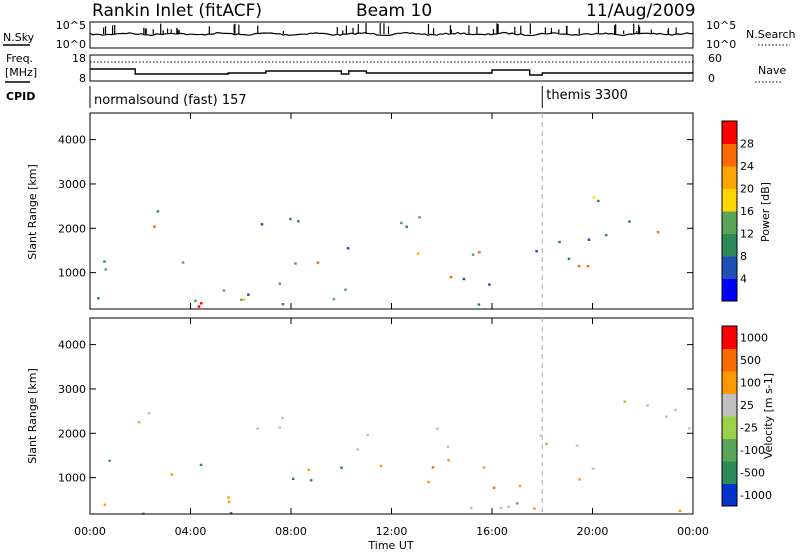  Describe the element at coordinates (391, 68) in the screenshot. I see `freq-panel-frame` at that location.